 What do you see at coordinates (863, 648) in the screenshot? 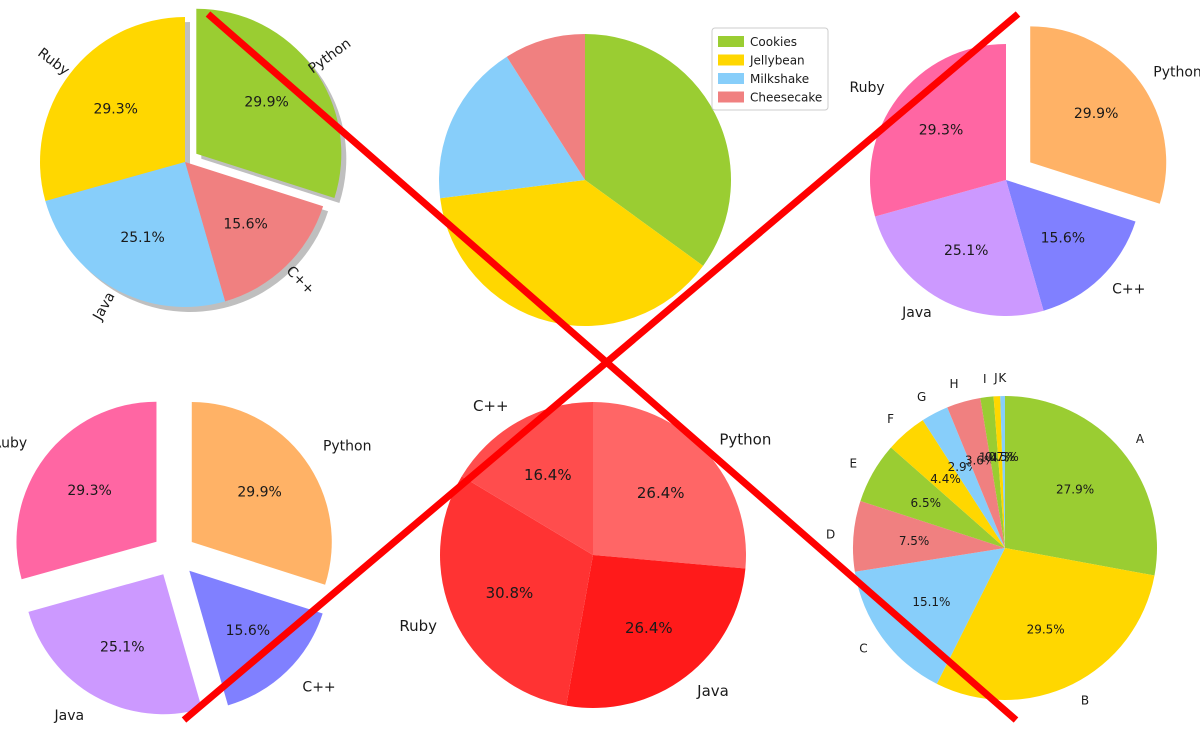
I see `pie-slice-category-label: C` at bounding box center [863, 648].